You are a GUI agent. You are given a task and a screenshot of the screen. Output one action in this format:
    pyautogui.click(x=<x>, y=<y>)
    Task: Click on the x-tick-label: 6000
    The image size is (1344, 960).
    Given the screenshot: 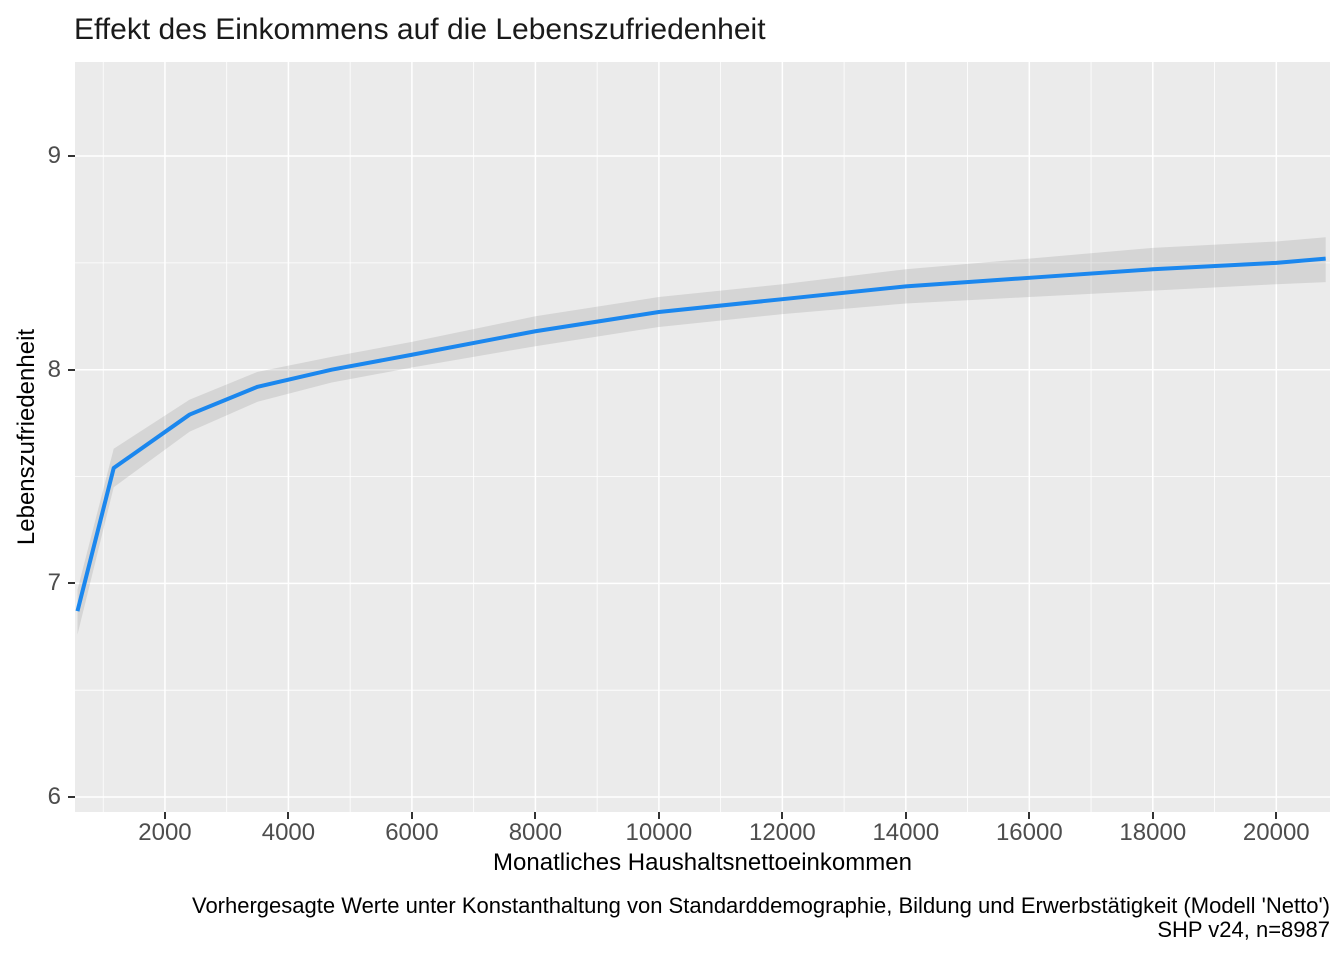 What is the action you would take?
    pyautogui.click(x=412, y=832)
    